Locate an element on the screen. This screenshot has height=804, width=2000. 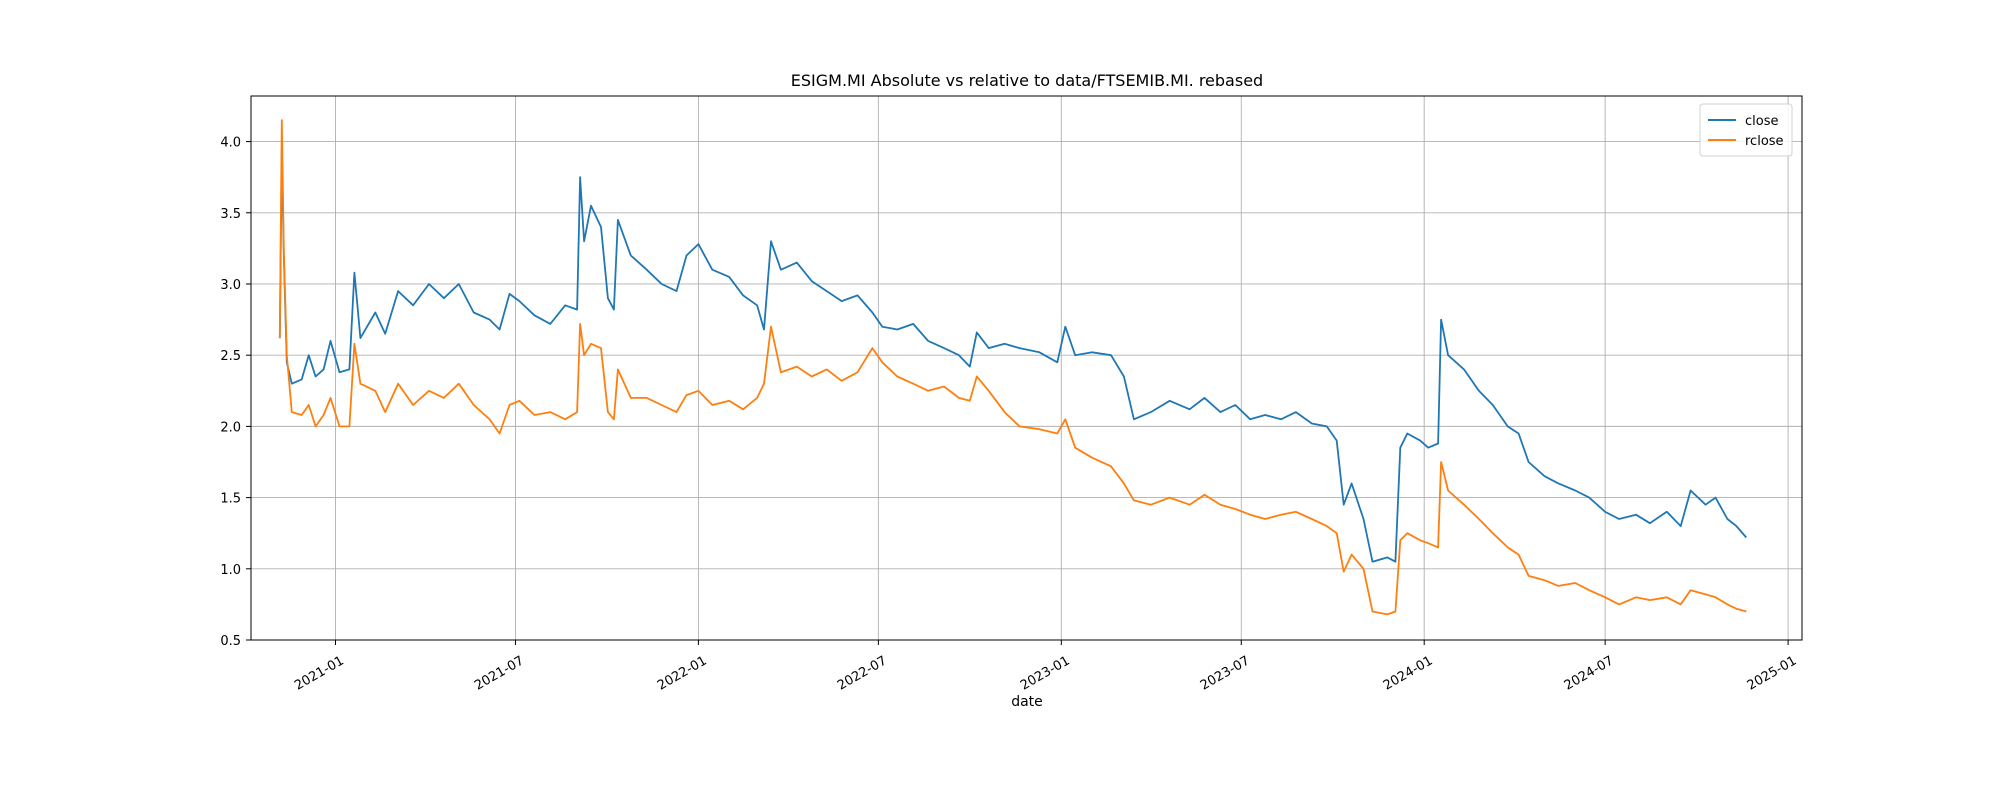
legend-label-close: close is located at coordinates (1761, 121).